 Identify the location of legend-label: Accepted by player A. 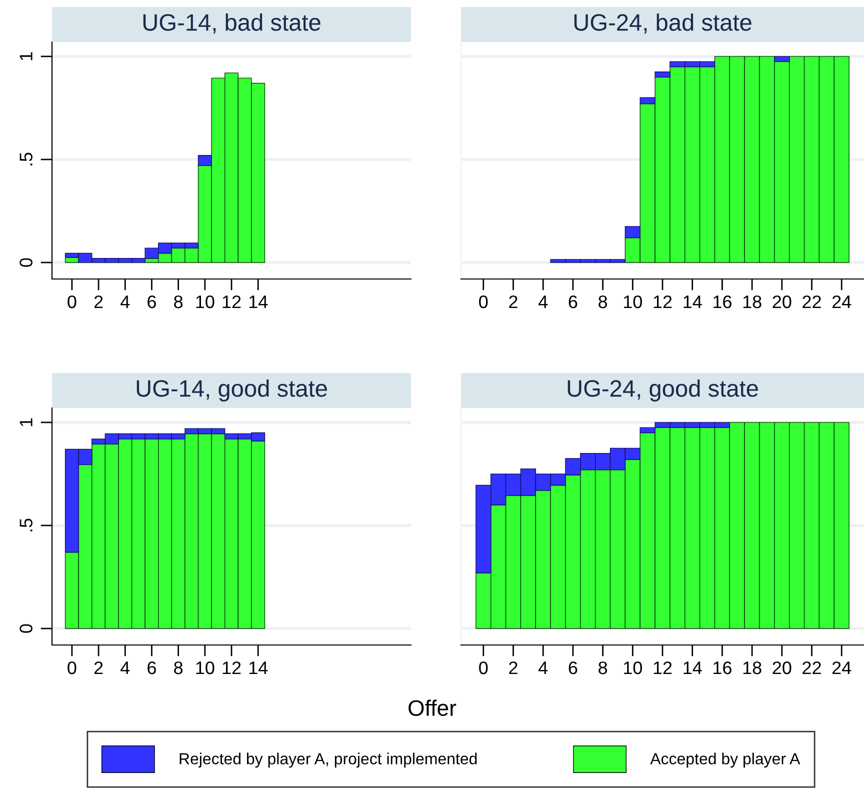
(725, 760).